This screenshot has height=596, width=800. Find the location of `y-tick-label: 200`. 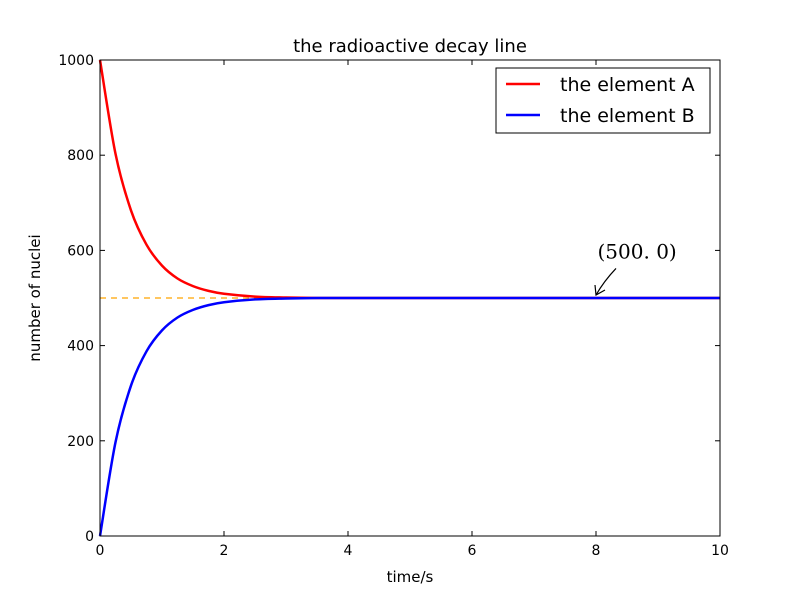

y-tick-label: 200 is located at coordinates (80, 442).